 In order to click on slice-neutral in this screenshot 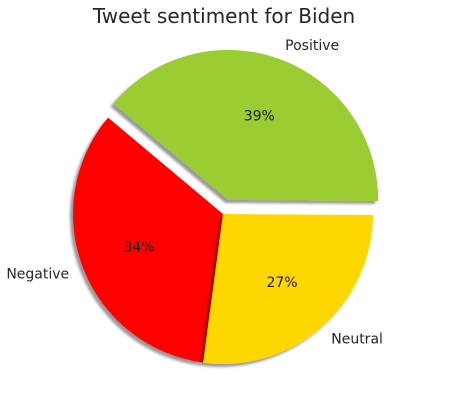, I will do `click(288, 289)`.